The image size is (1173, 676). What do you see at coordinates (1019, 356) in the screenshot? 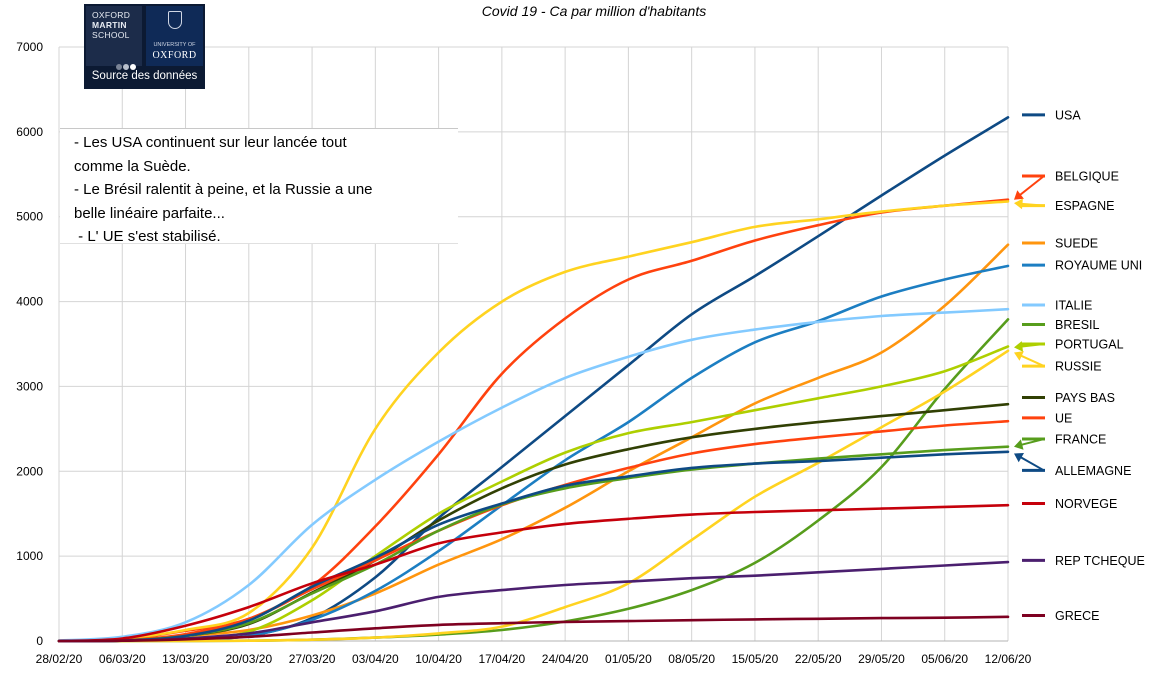
I see `legend-arrowhead-russie` at bounding box center [1019, 356].